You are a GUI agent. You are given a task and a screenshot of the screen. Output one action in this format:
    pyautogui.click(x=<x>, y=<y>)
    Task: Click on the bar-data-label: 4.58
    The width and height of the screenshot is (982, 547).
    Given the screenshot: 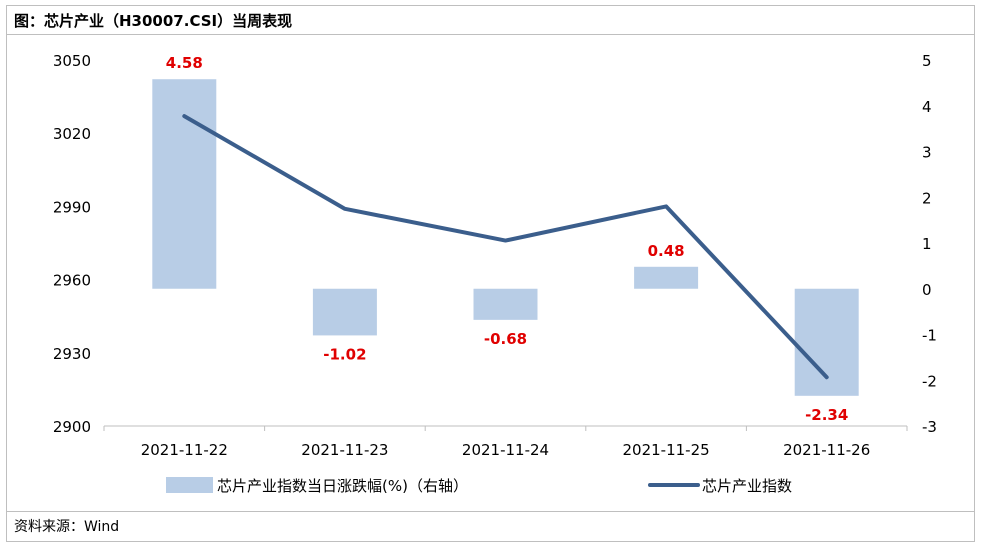 What is the action you would take?
    pyautogui.click(x=184, y=63)
    